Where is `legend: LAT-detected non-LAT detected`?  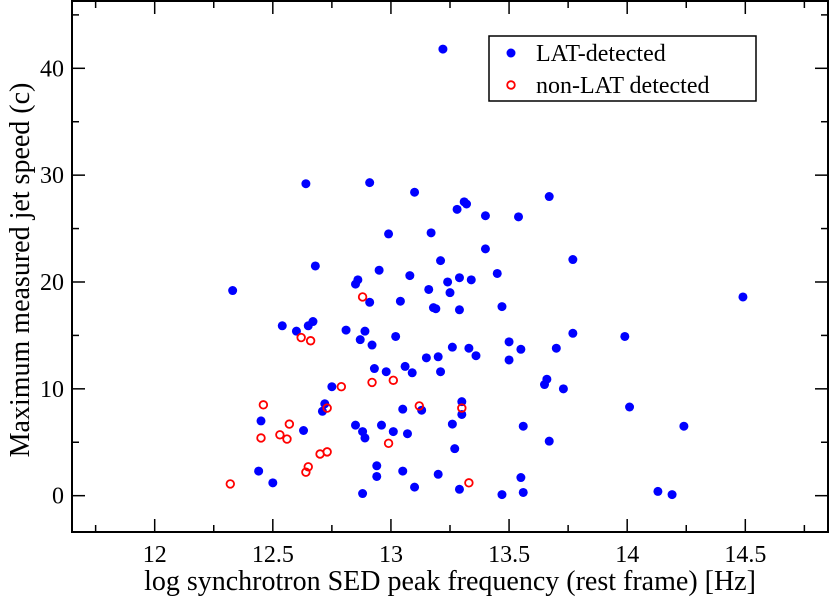
legend: LAT-detected non-LAT detected is located at coordinates (622, 68).